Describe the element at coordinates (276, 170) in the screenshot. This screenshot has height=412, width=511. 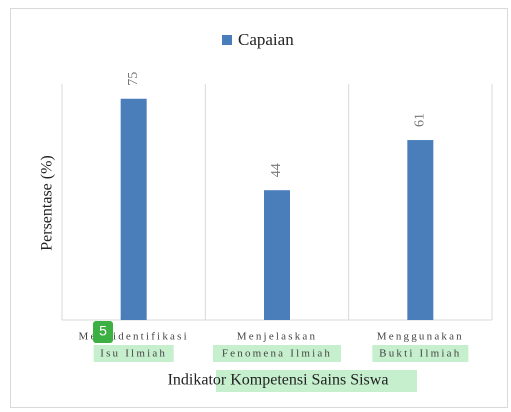
I see `value-label: 44` at that location.